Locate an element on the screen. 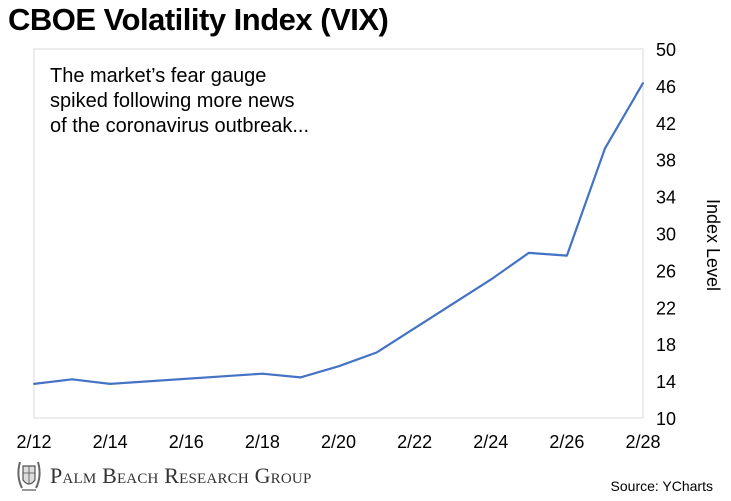 This screenshot has width=731, height=501. x-tick-label: 2/24 is located at coordinates (490, 442).